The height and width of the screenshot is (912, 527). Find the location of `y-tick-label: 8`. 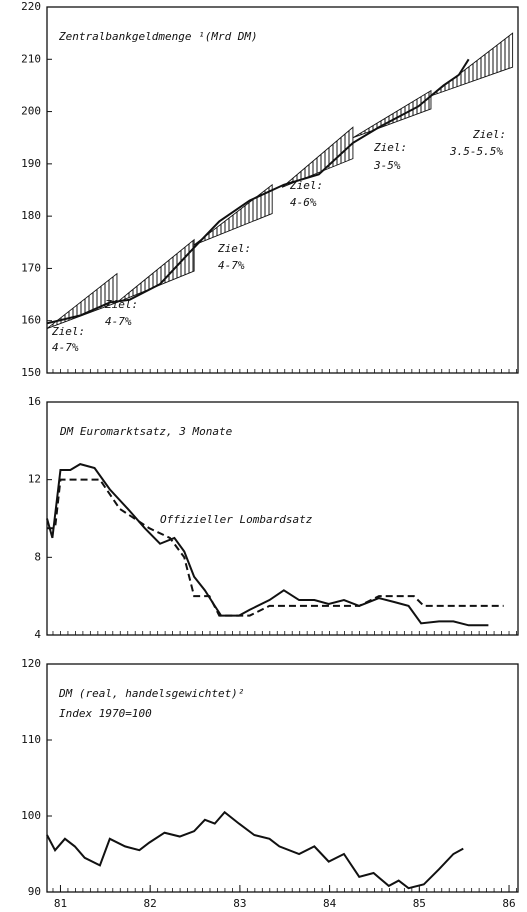

y-tick-label: 8 is located at coordinates (37, 556).